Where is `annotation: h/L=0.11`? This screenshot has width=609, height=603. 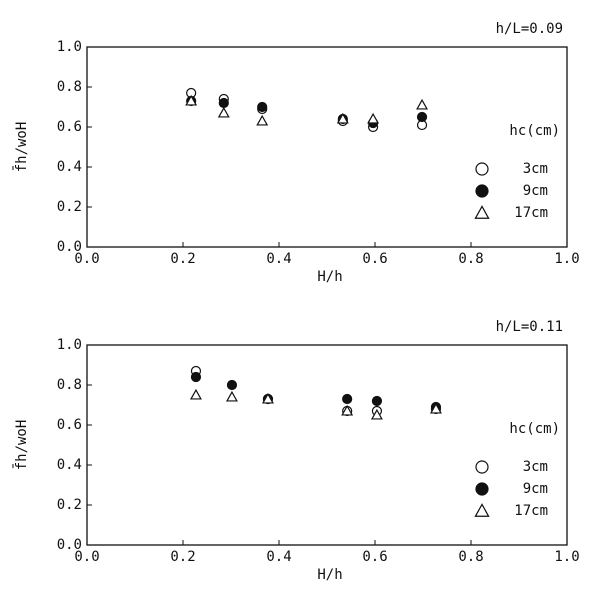 annotation: h/L=0.11 is located at coordinates (529, 327).